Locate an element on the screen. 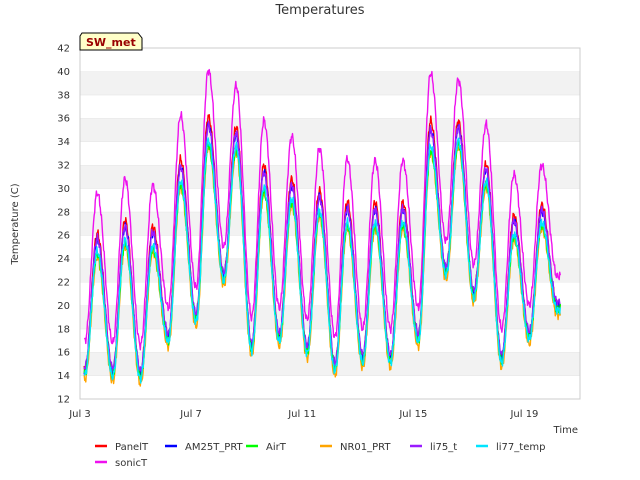 The image size is (640, 480). y-tick-label: 24 is located at coordinates (63, 259).